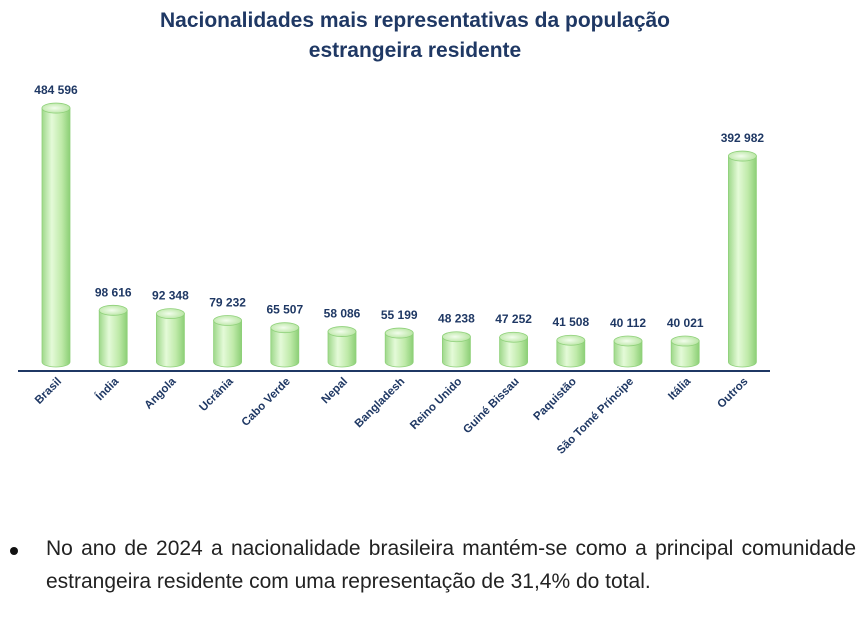 The height and width of the screenshot is (635, 864). I want to click on value-label-bangladesh: 55 199, so click(399, 315).